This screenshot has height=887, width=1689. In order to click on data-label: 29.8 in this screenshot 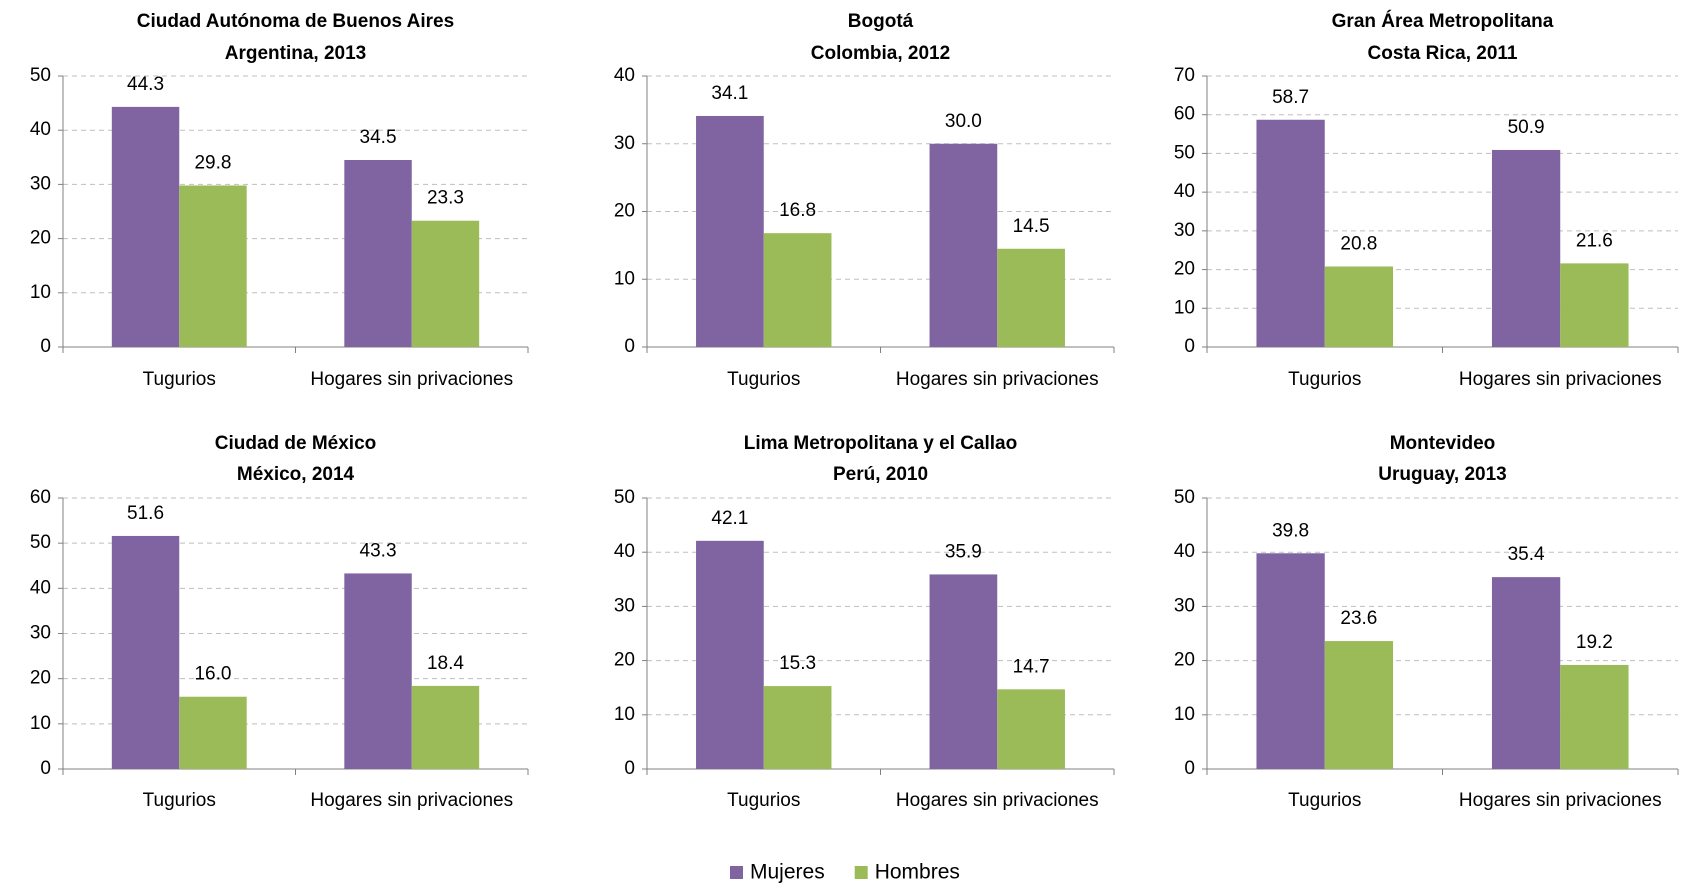, I will do `click(212, 162)`.